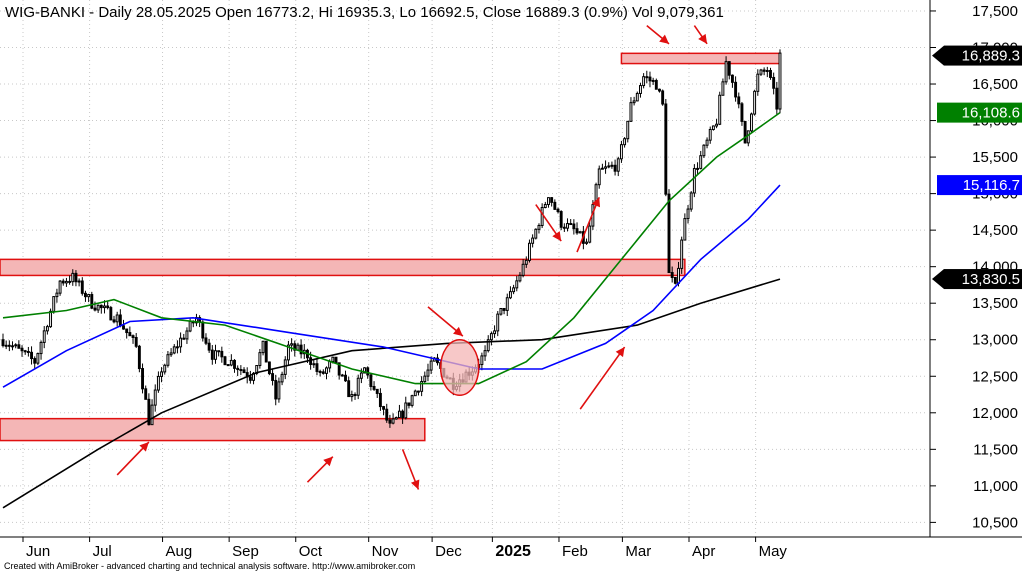 The height and width of the screenshot is (572, 1022). What do you see at coordinates (588, 224) in the screenshot?
I see `arrow-shaft` at bounding box center [588, 224].